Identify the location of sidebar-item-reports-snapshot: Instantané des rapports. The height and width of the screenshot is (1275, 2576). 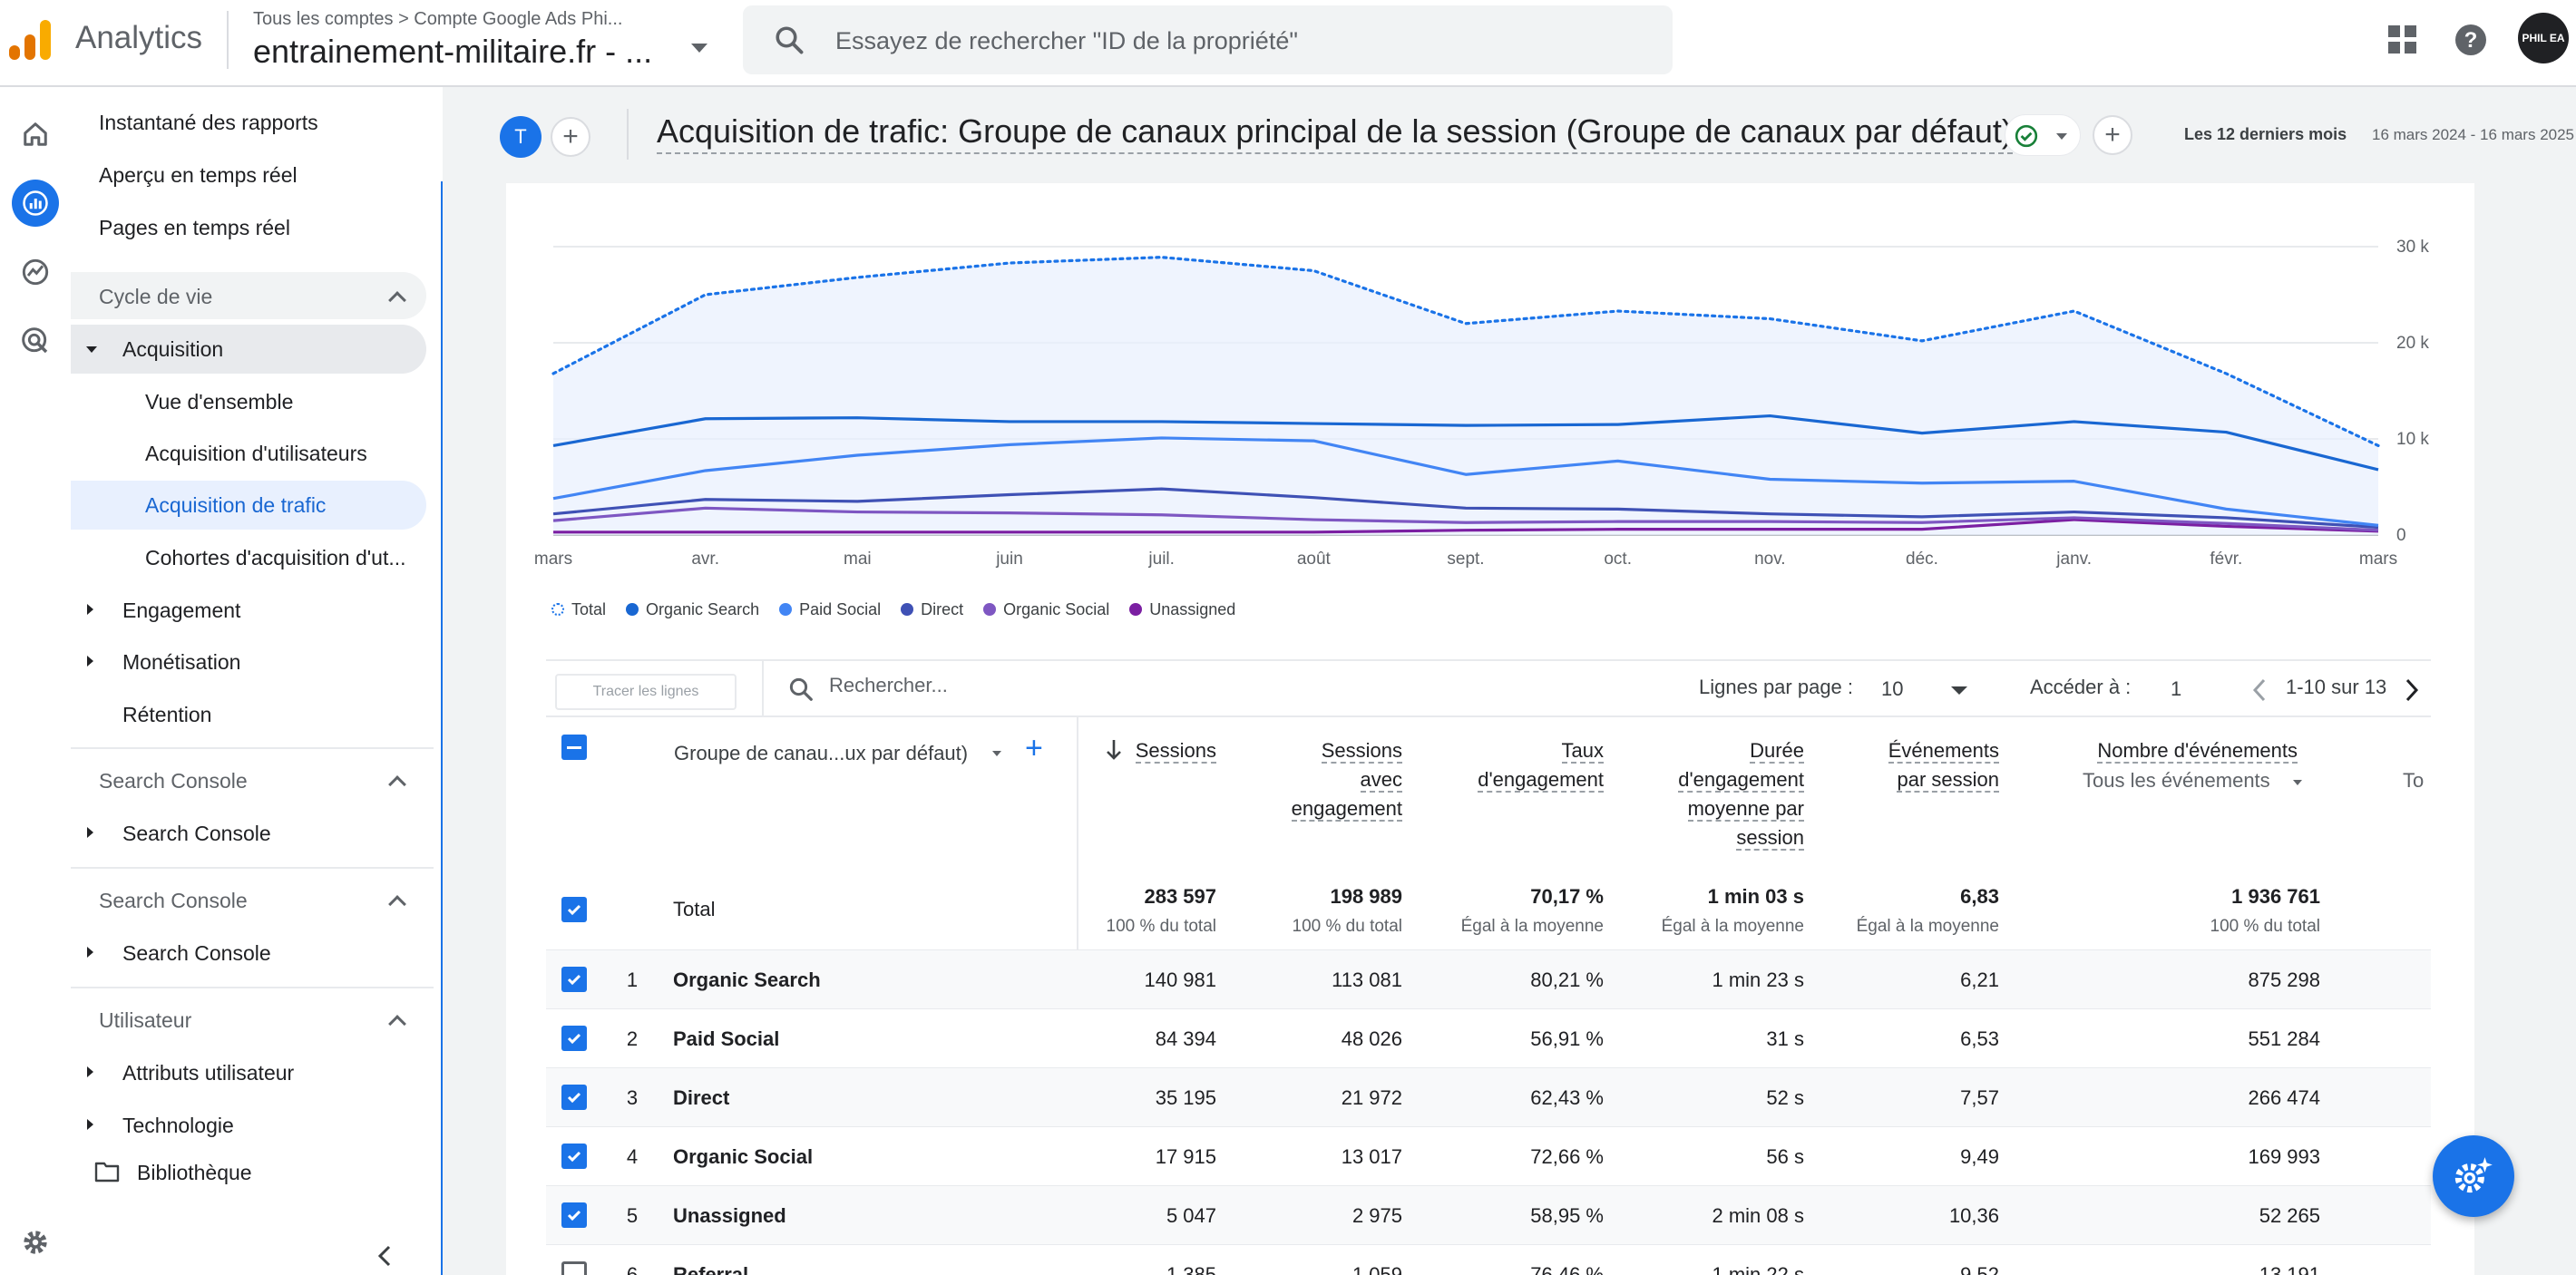
(208, 123).